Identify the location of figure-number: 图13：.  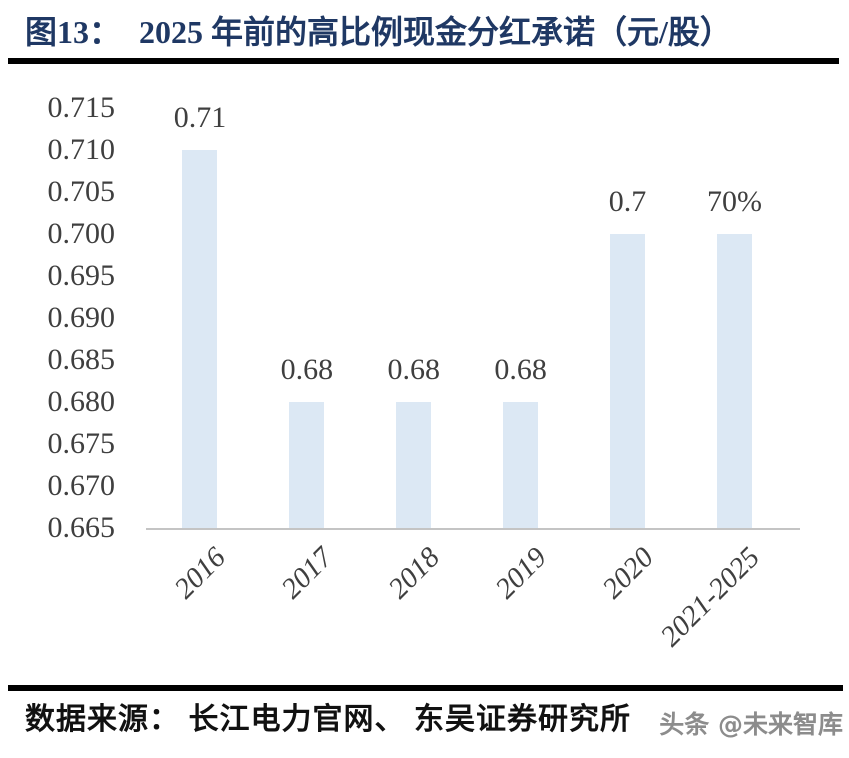
(73, 32).